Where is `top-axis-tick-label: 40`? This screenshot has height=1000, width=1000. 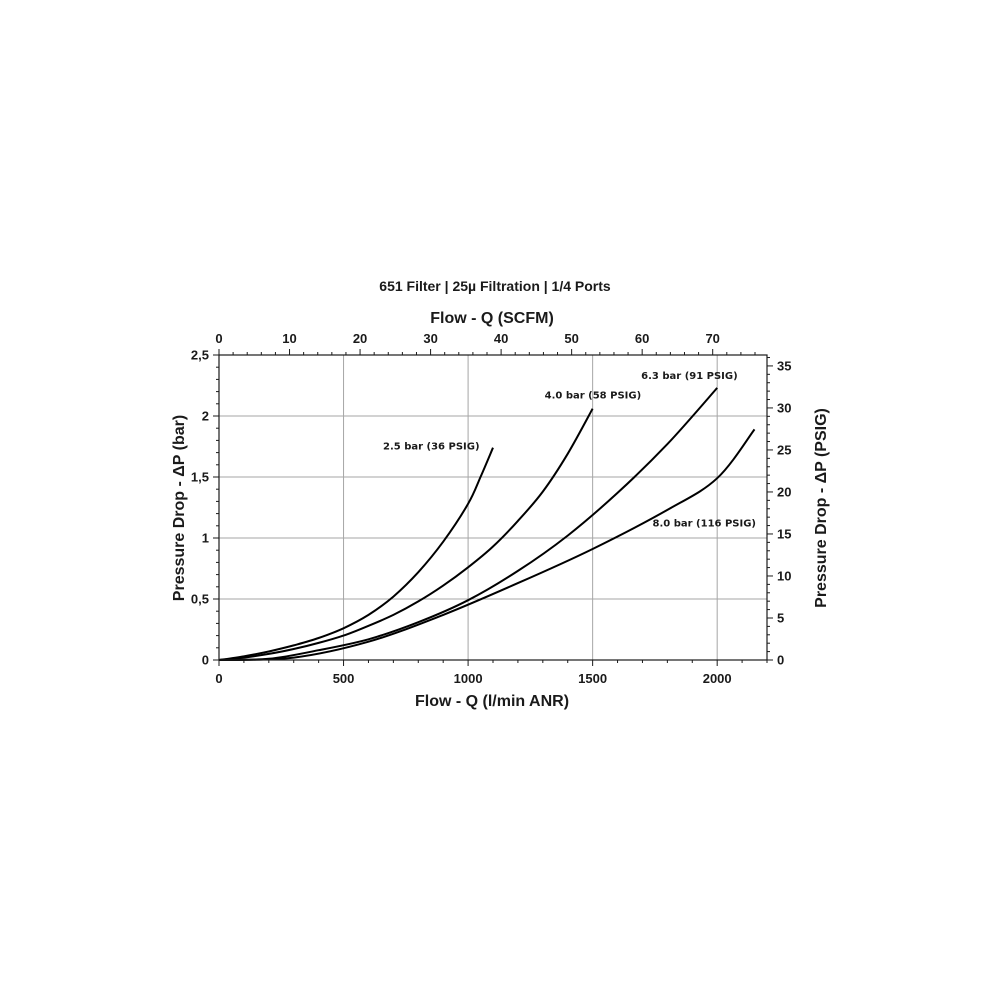
top-axis-tick-label: 40 is located at coordinates (501, 338).